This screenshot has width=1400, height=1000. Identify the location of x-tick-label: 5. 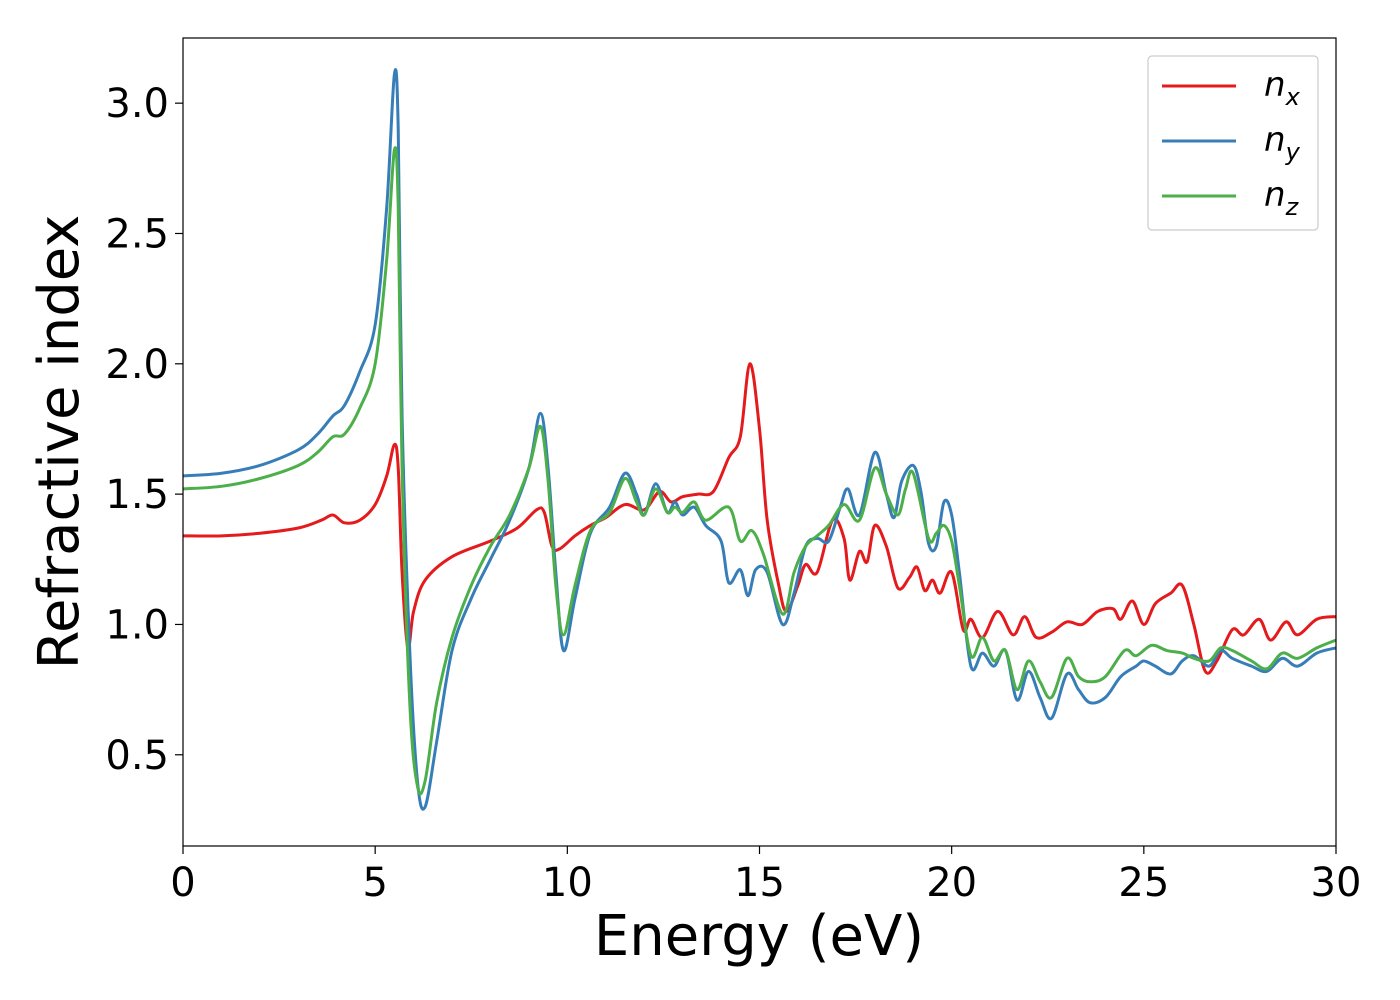
(374, 883).